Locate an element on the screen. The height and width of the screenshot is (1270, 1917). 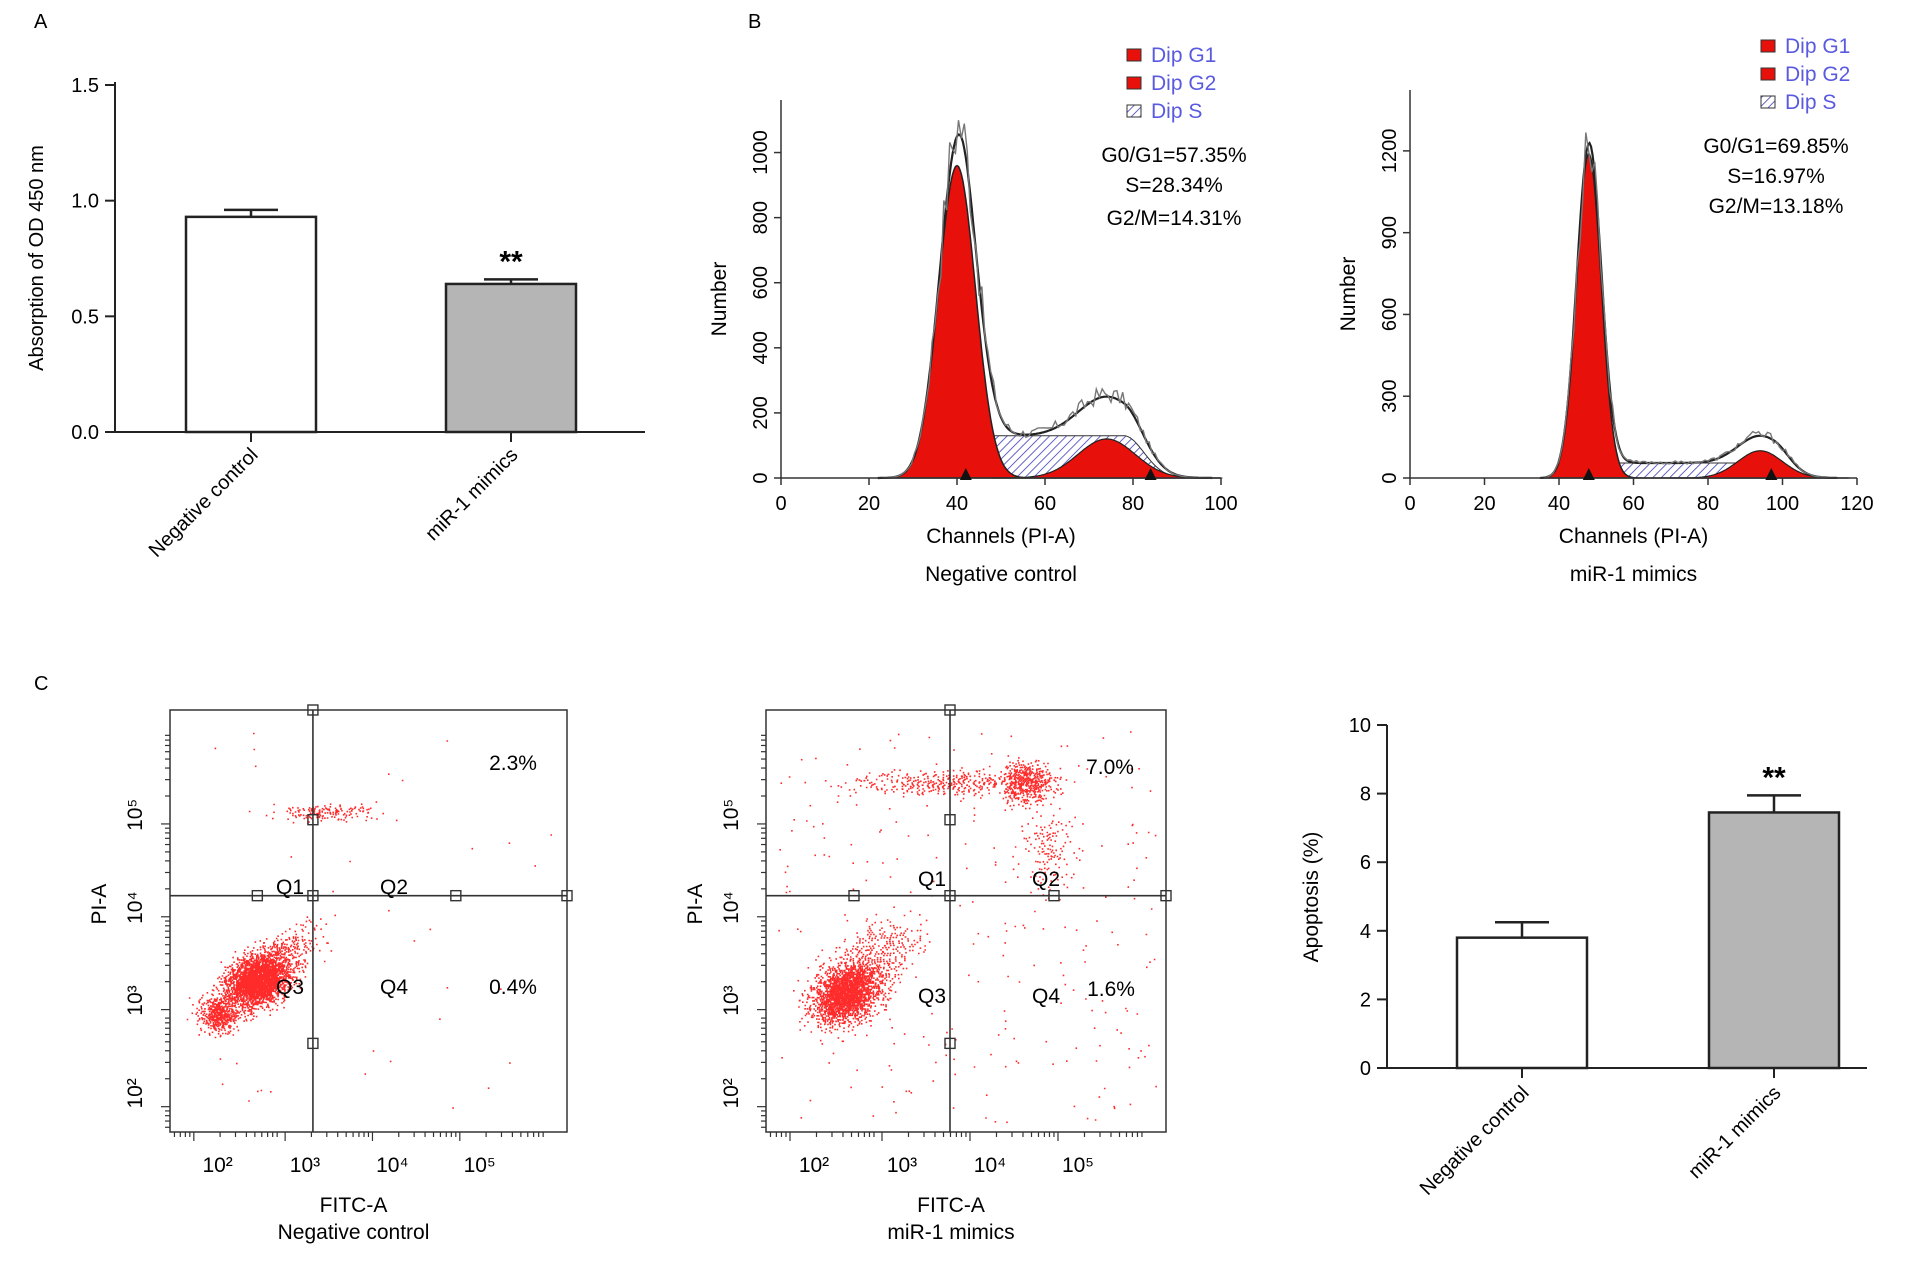
percent-q4: 1.6% is located at coordinates (1111, 989).